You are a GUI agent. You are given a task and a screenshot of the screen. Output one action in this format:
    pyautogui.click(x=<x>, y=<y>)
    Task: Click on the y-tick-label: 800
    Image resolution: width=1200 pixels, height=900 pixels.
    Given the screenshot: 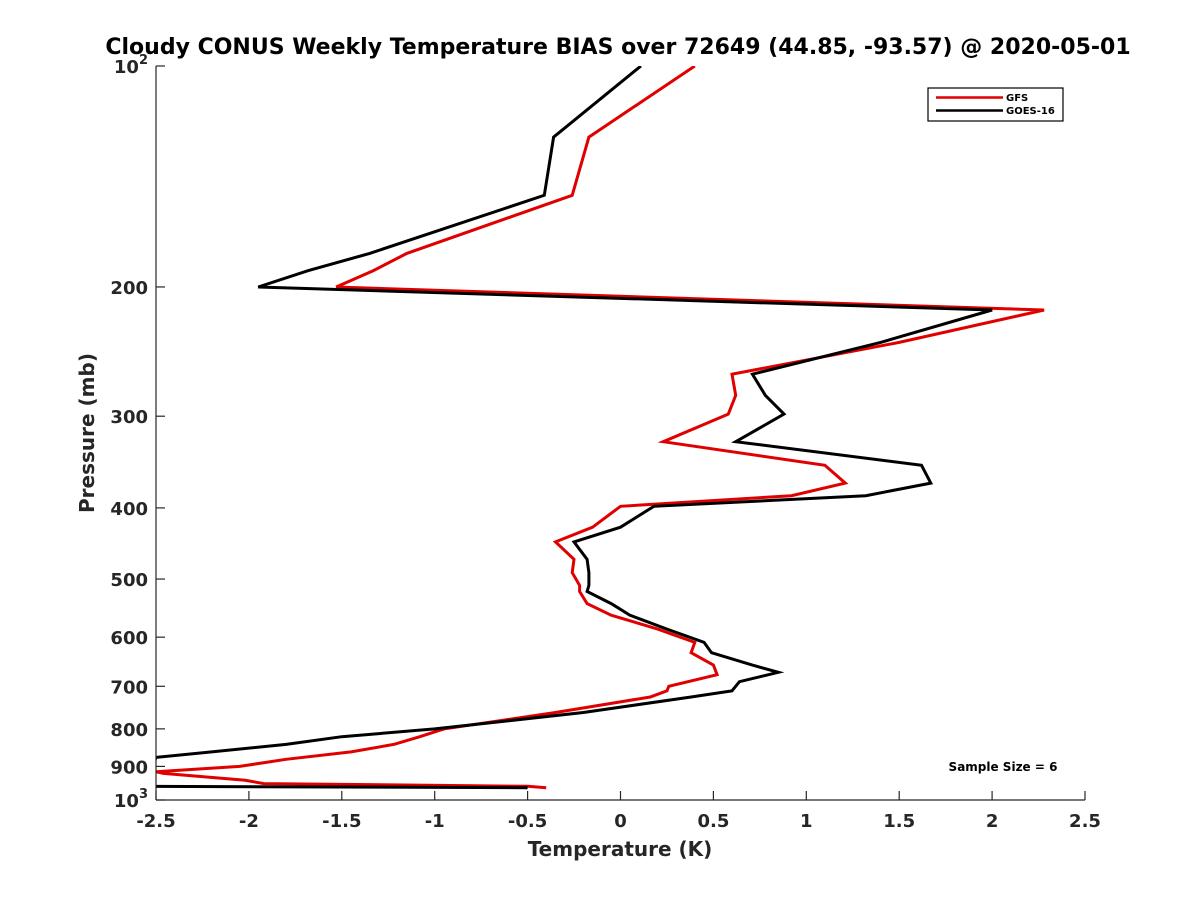 What is the action you would take?
    pyautogui.click(x=129, y=730)
    